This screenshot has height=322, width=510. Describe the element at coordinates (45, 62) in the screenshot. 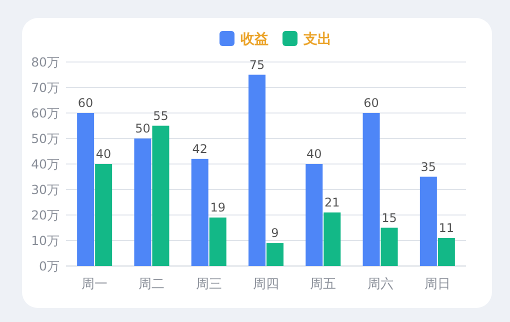

I see `y-tick-label: 80万` at that location.